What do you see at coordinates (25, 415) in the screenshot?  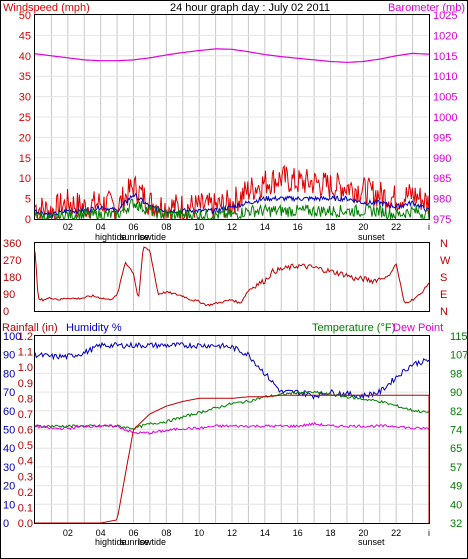 I see `y-tick-label: 0.7` at bounding box center [25, 415].